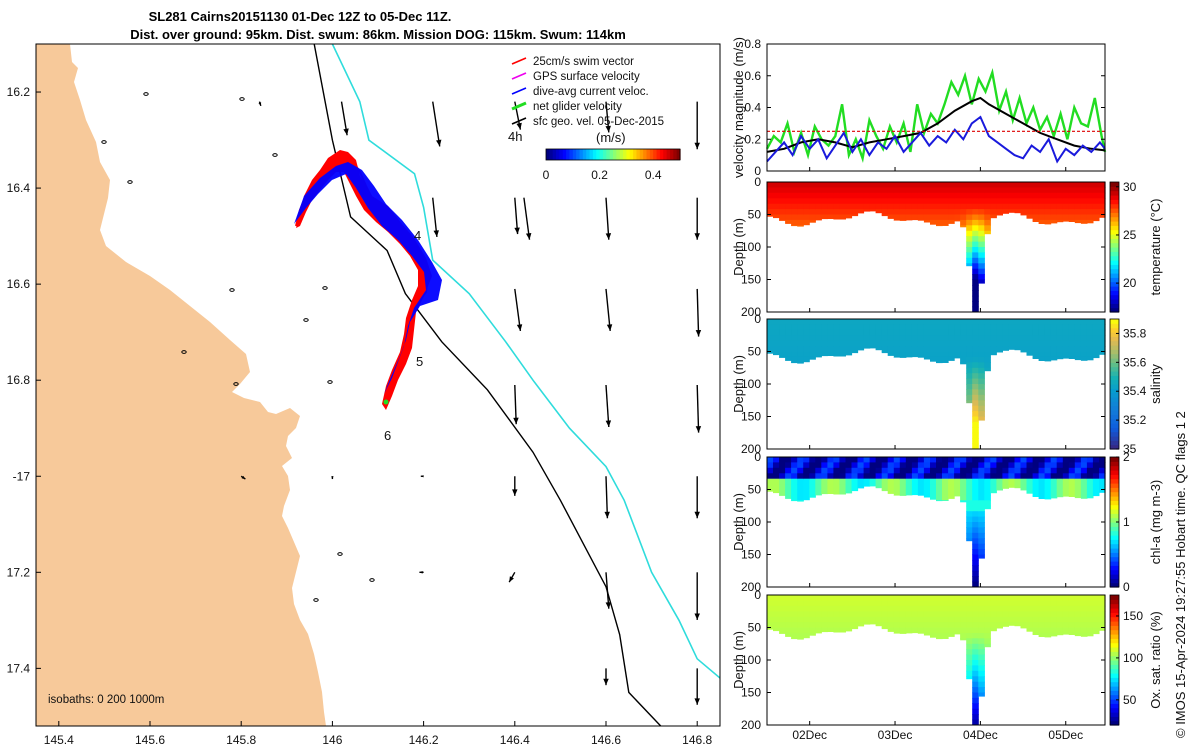  I want to click on section-x-tick-label: 05Dec, so click(1065, 735).